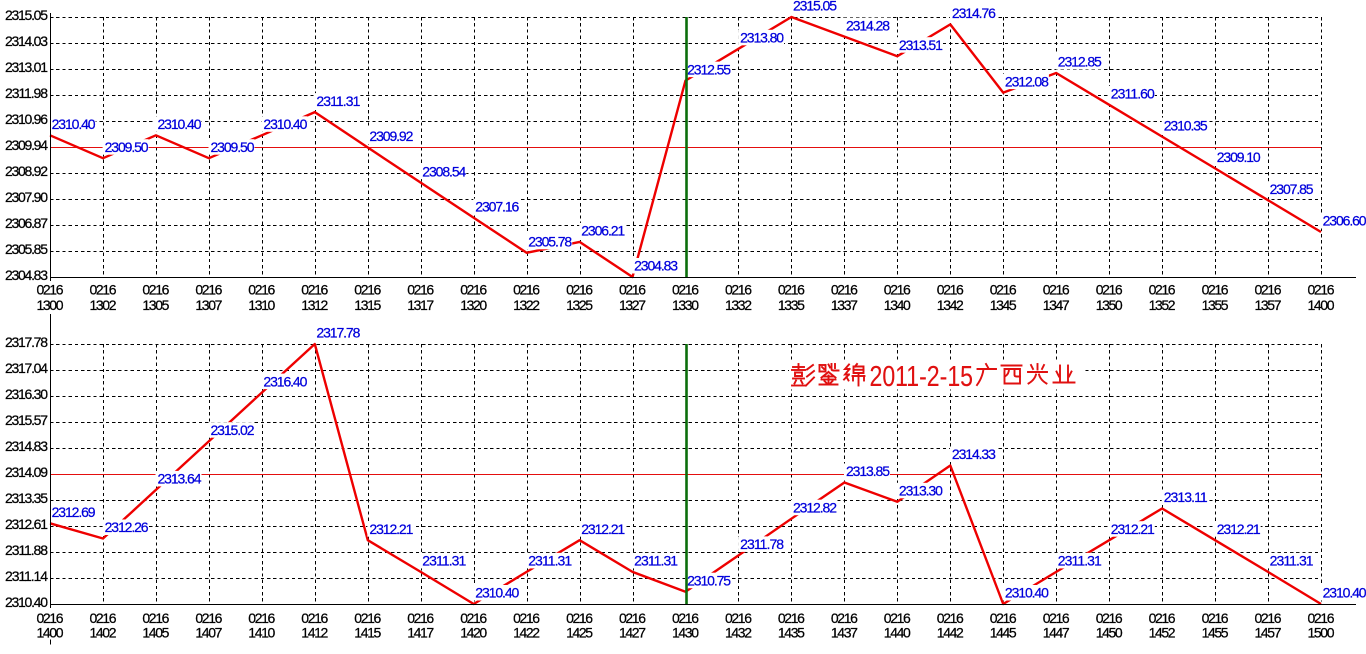 Image resolution: width=1366 pixels, height=654 pixels. What do you see at coordinates (897, 305) in the screenshot?
I see `svg-text: 1340` at bounding box center [897, 305].